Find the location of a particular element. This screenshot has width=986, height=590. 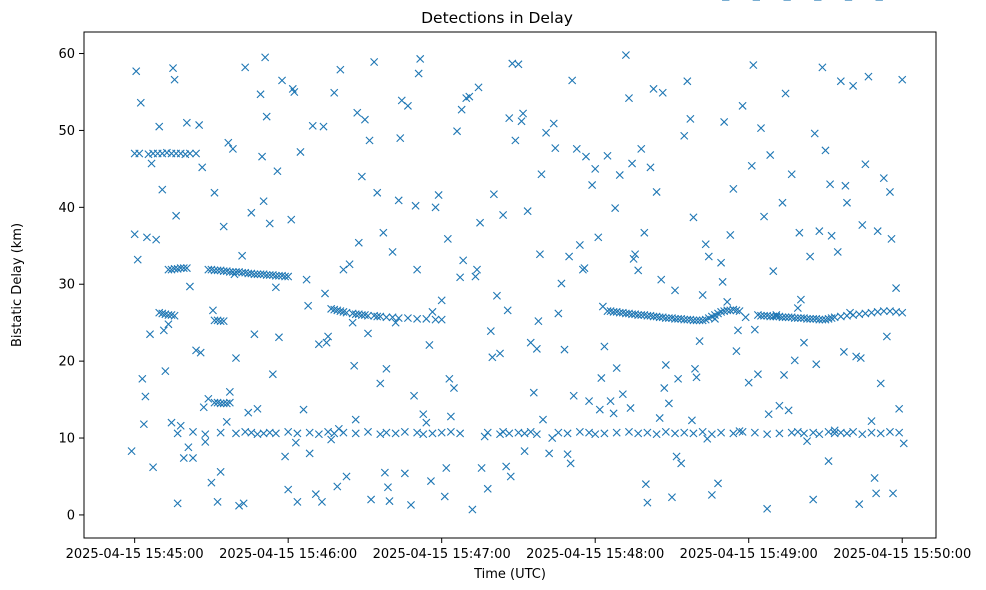

x-tick-label: 2025-04-15 15:45:00 is located at coordinates (135, 554).